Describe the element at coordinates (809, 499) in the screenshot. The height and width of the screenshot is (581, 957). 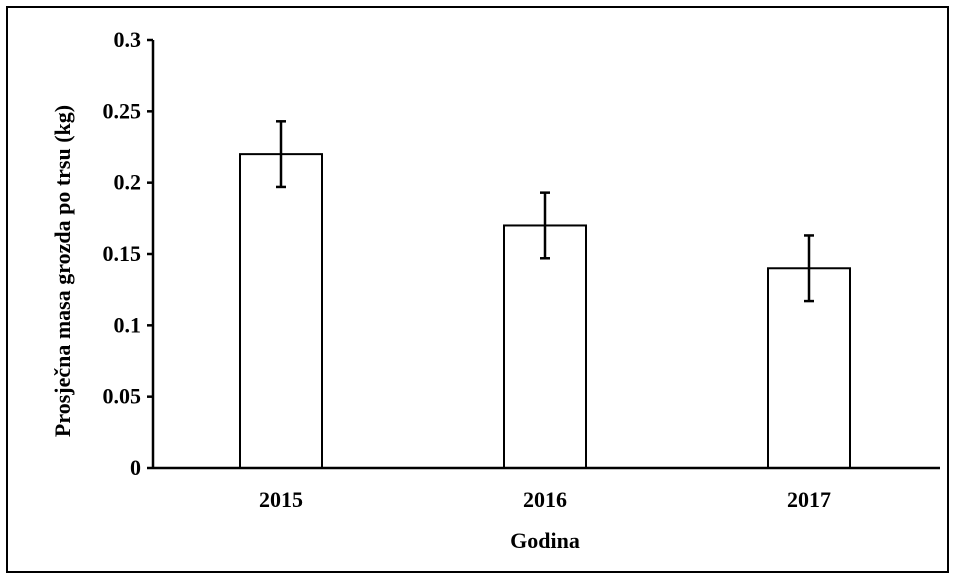
I see `x-tick-label: 2017` at that location.